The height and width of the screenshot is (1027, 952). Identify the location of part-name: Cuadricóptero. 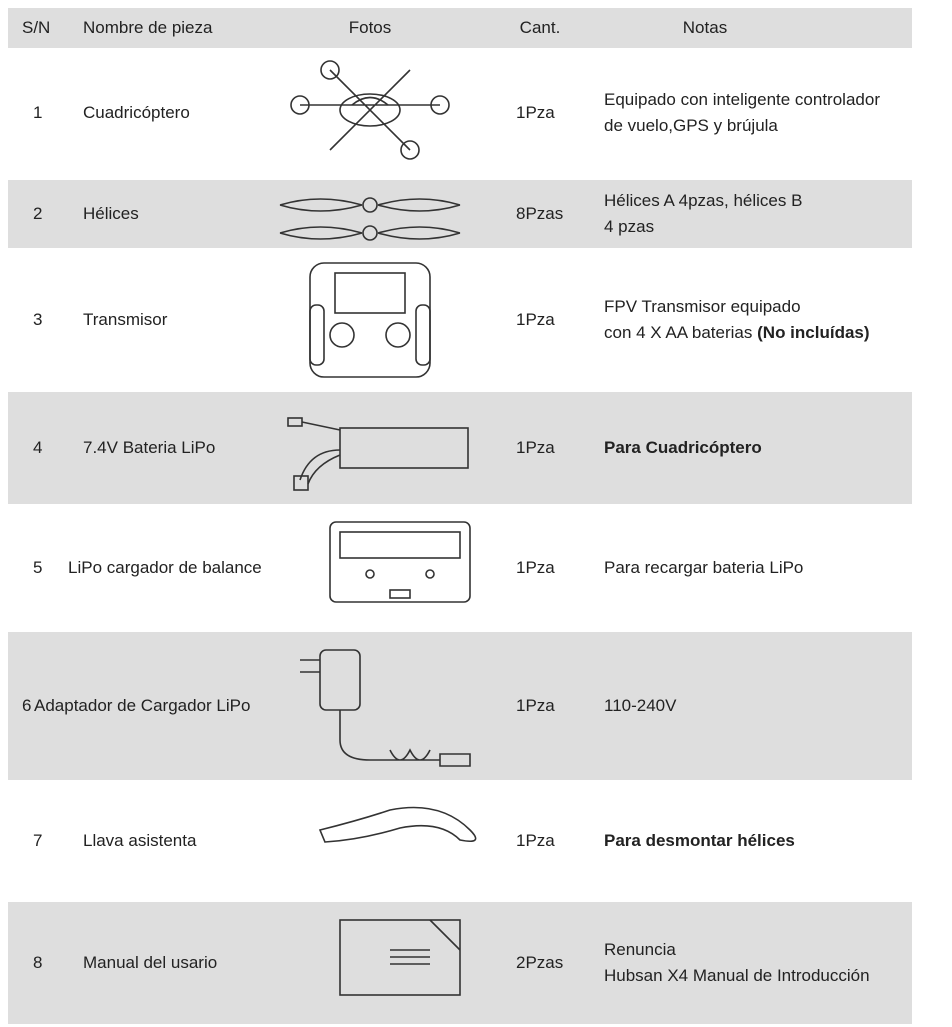
(136, 112).